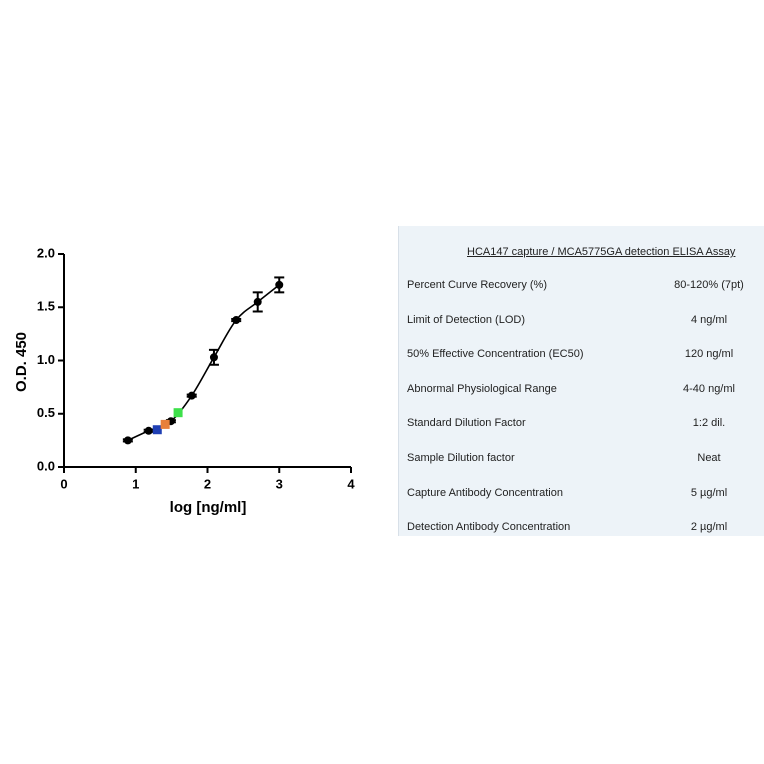 This screenshot has width=764, height=764. Describe the element at coordinates (21, 362) in the screenshot. I see `y-axis-label: O.D. 450` at that location.